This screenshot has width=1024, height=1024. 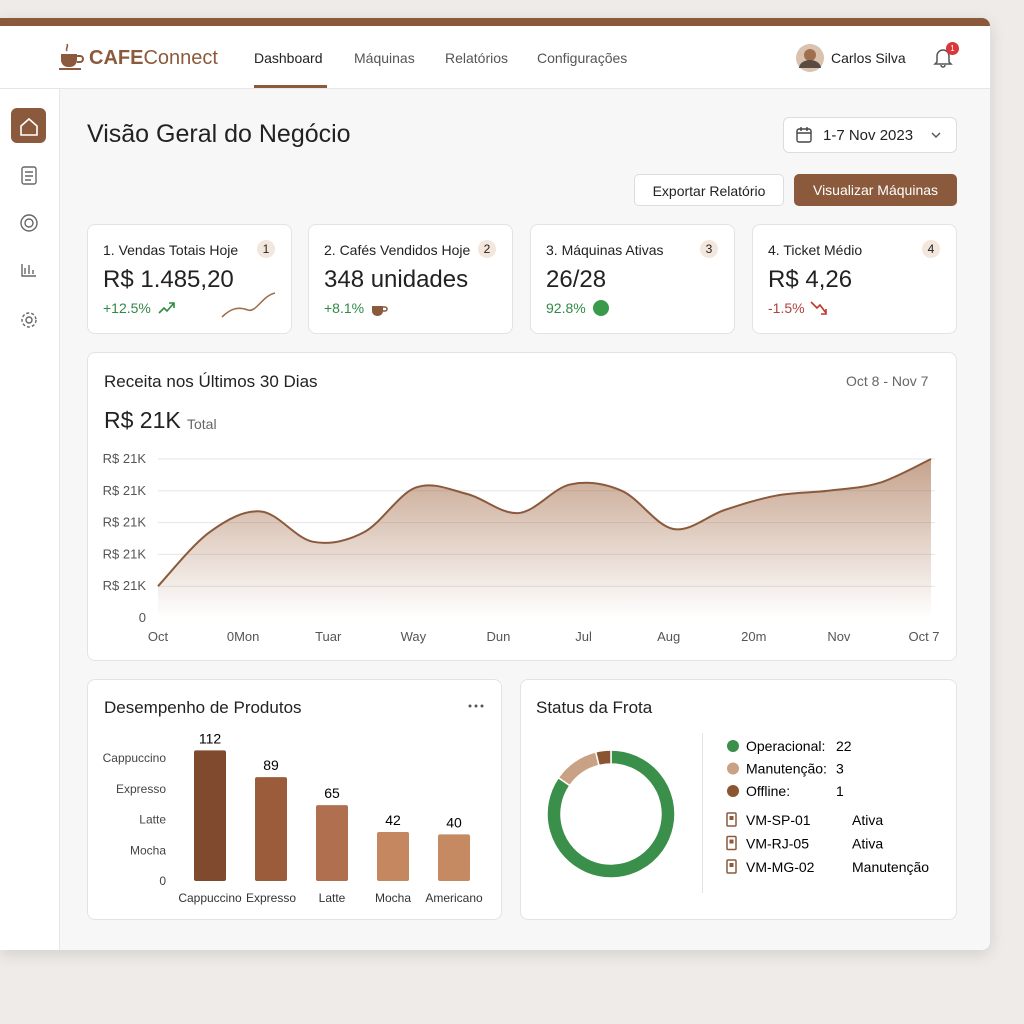 I want to click on machine-status: Ativa, so click(x=867, y=820).